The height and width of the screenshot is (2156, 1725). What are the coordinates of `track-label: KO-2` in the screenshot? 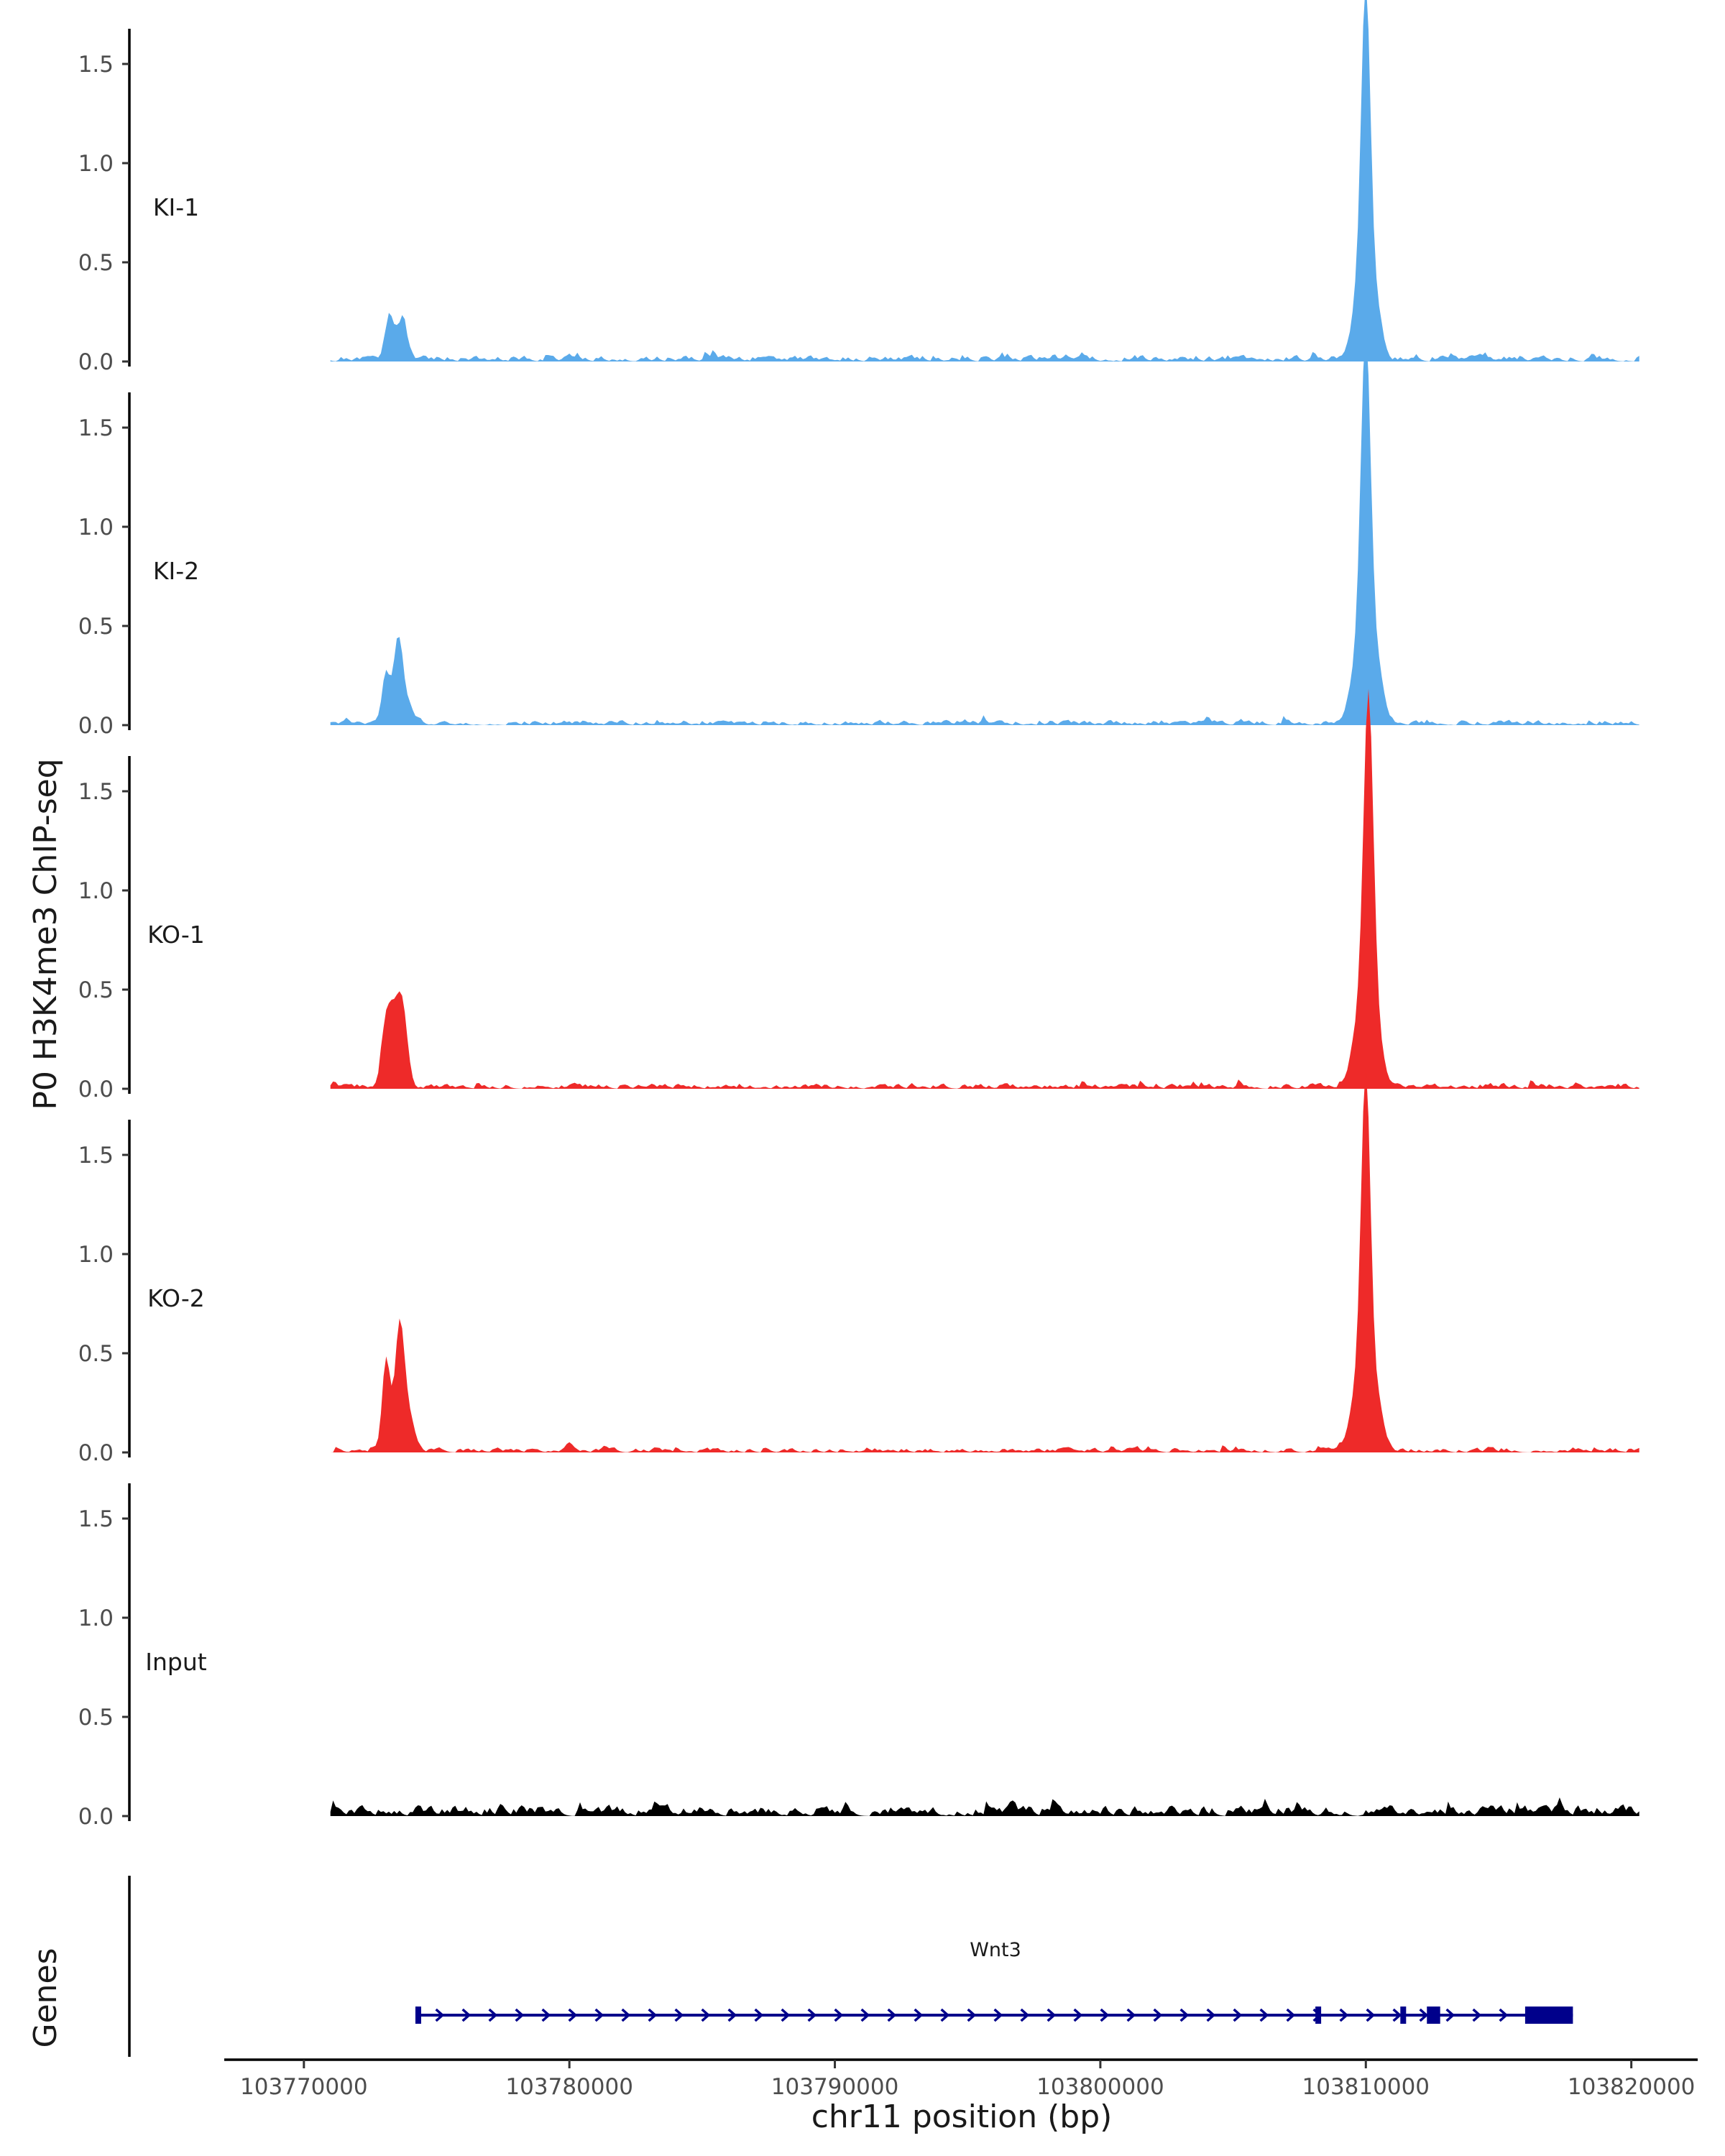 It's located at (176, 1298).